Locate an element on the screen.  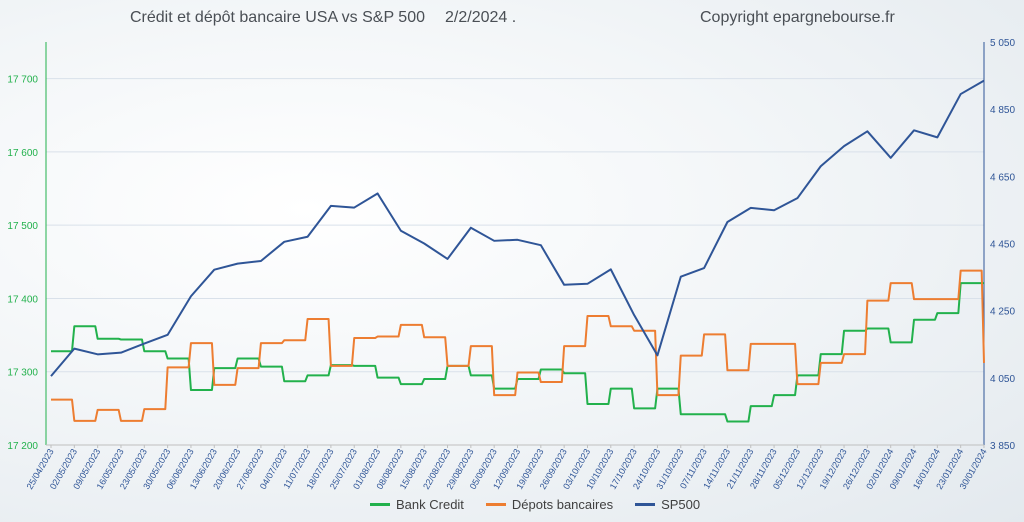
legend-swatch-bank-credit is located at coordinates (380, 504).